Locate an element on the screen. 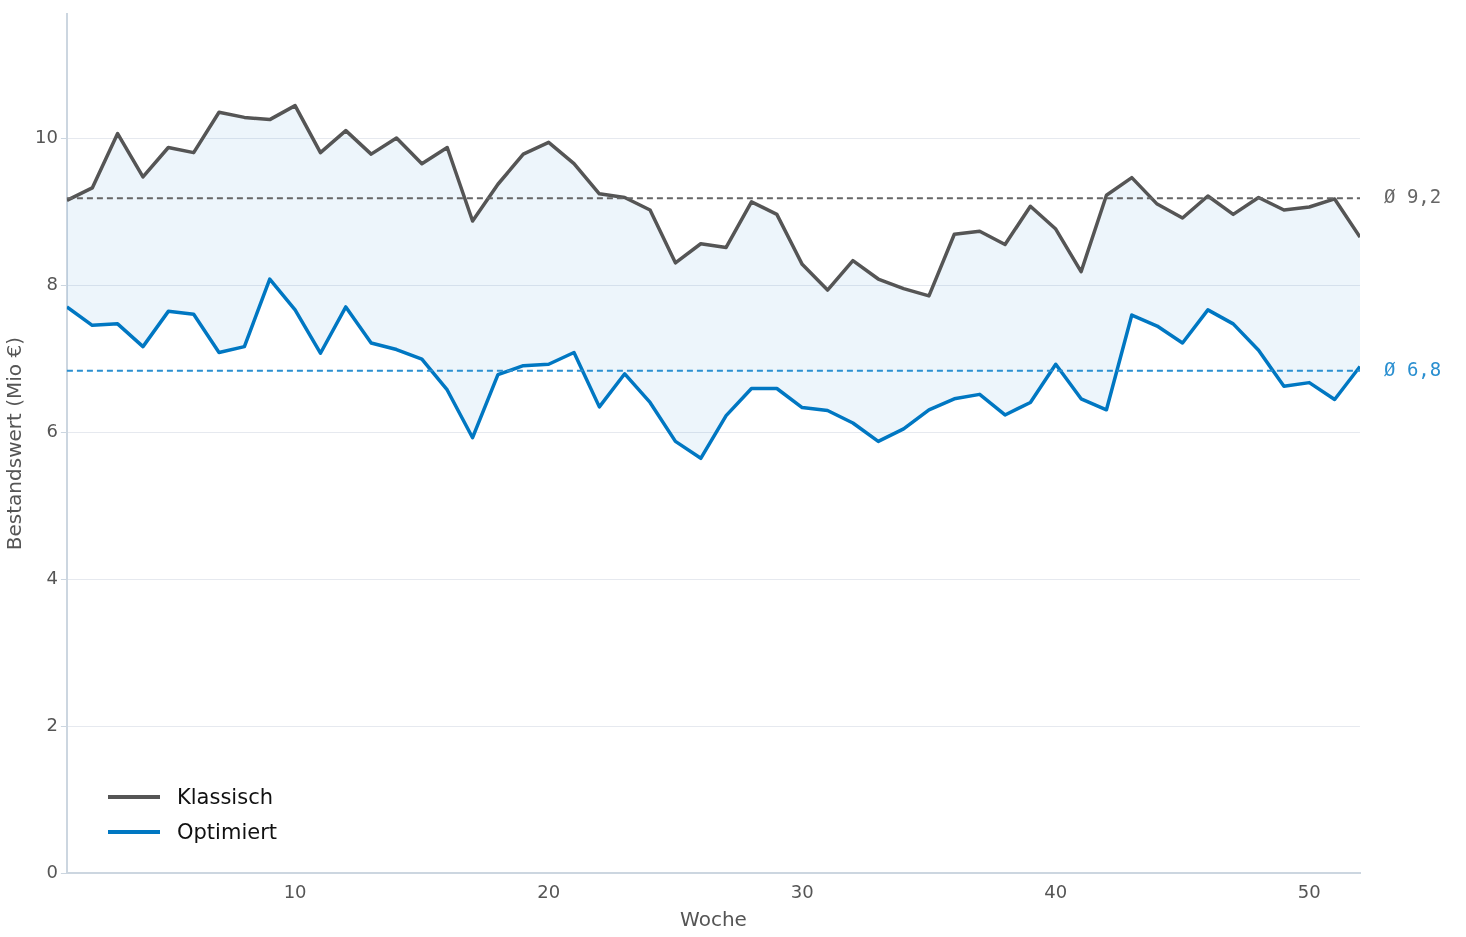  x-tick-label: 50 is located at coordinates (1309, 891).